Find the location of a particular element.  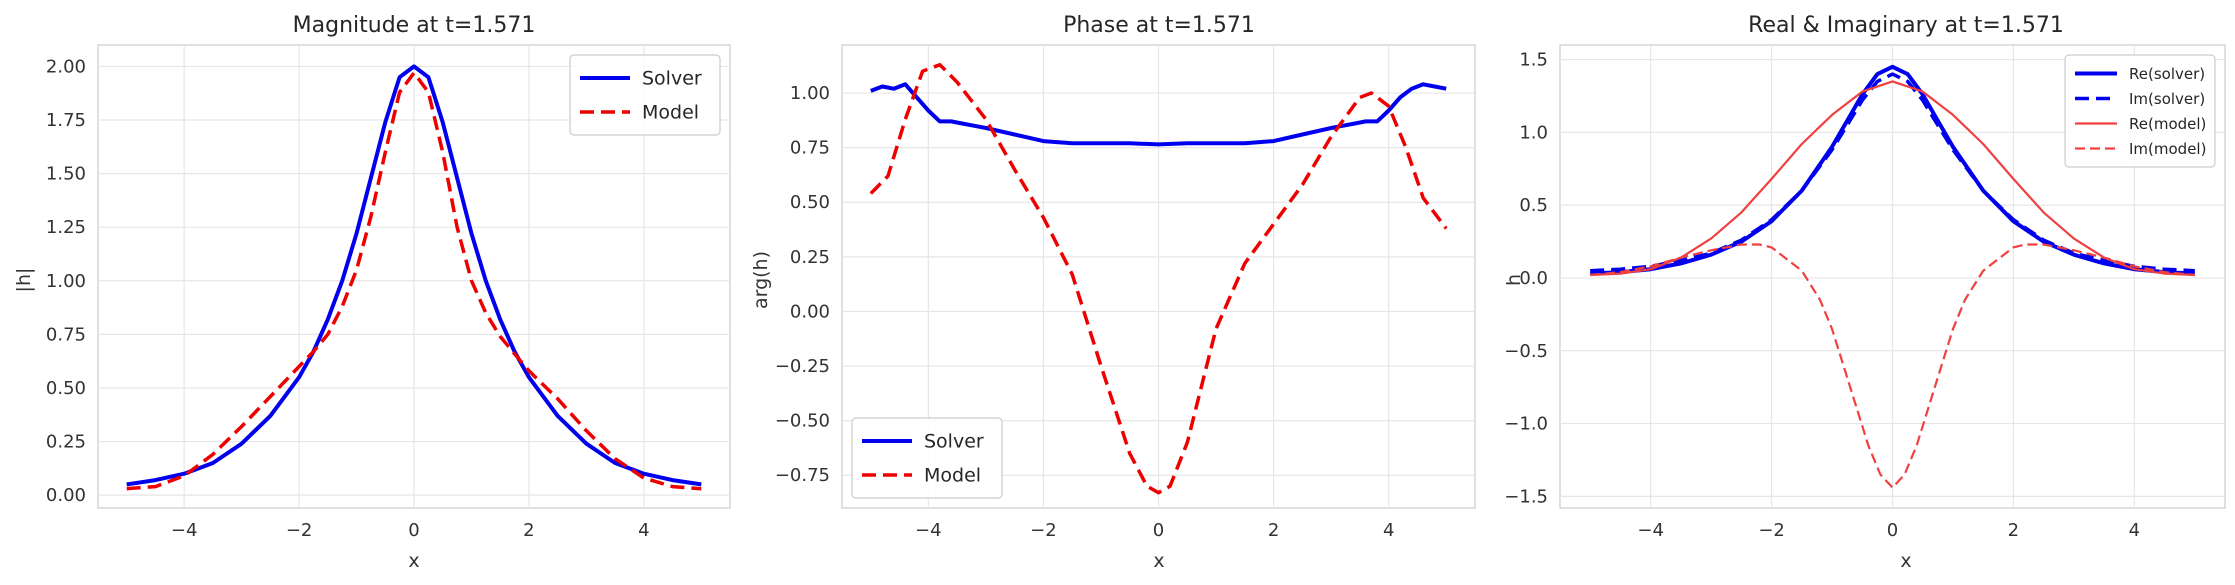

y-tick-label: 1.0 is located at coordinates (1533, 132).